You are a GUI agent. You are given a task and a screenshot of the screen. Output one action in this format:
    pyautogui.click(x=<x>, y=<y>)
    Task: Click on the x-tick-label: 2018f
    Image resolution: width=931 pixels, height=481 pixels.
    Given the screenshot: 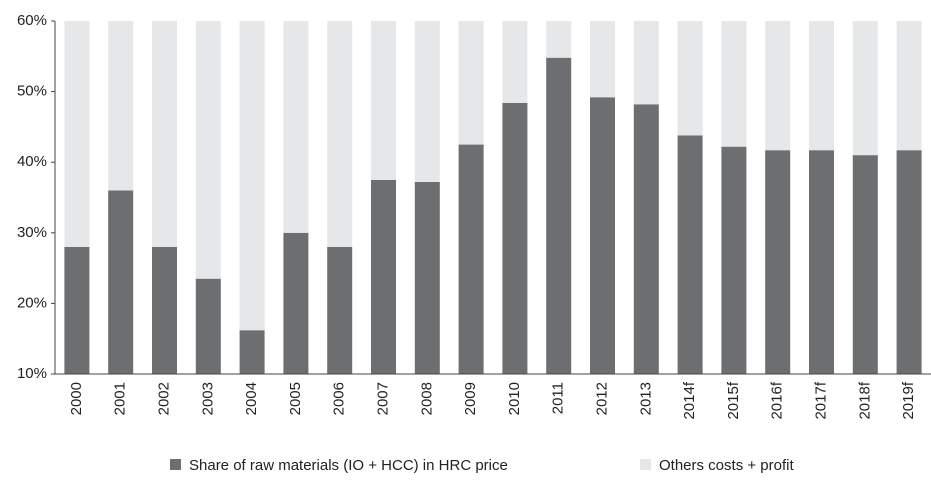 What is the action you would take?
    pyautogui.click(x=864, y=400)
    